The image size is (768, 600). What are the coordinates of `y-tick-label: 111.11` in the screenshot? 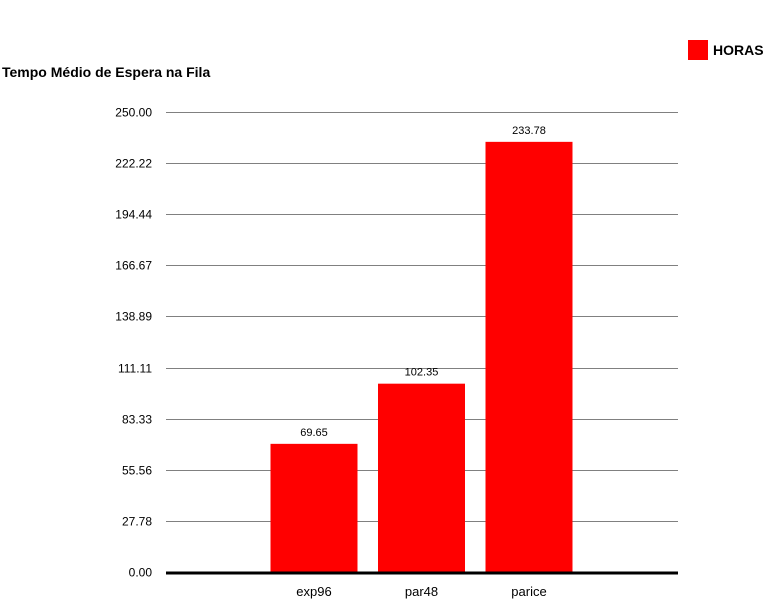 It's located at (135, 369).